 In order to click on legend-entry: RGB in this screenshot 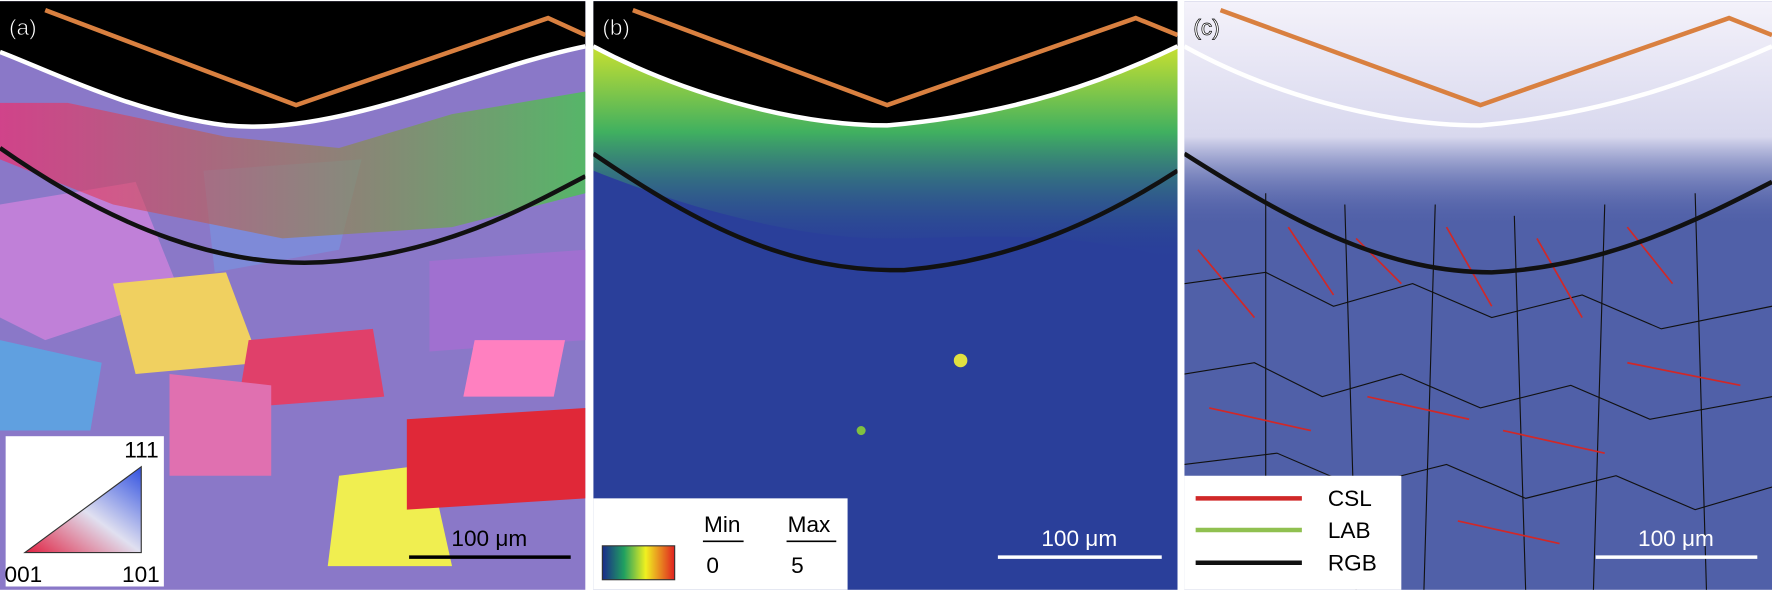, I will do `click(1352, 563)`.